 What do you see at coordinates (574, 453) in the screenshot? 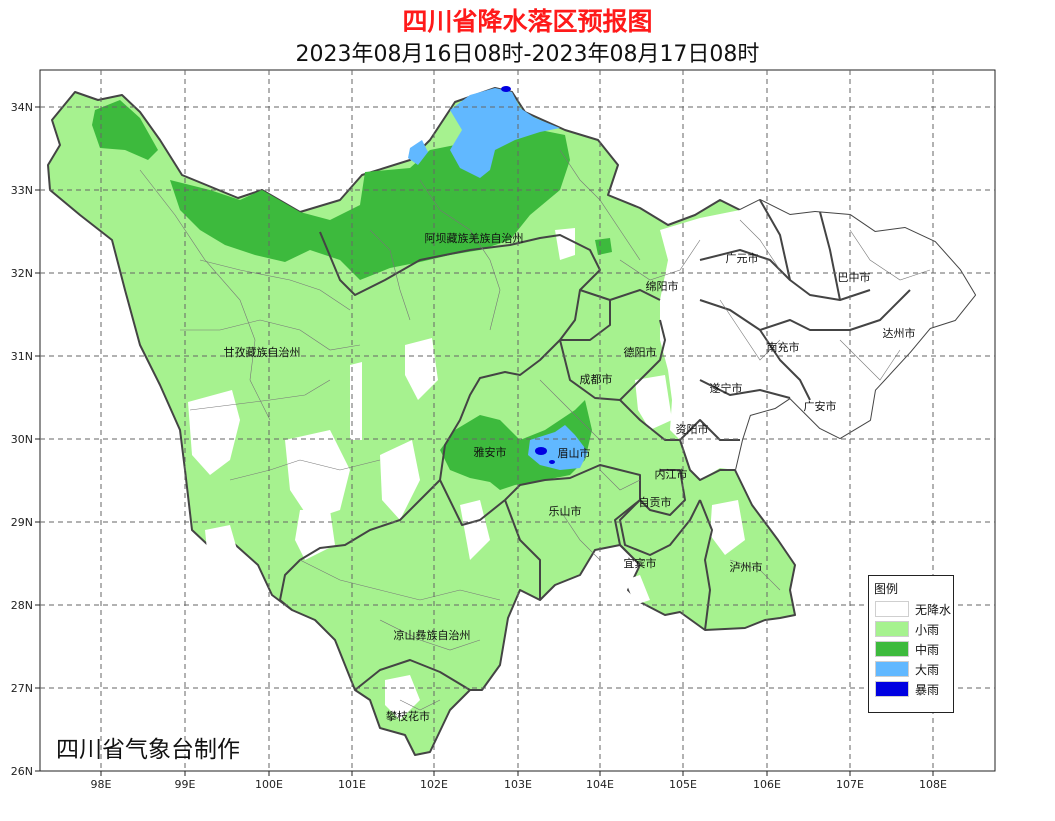
I see `region-label-meishan: 眉山市` at bounding box center [574, 453].